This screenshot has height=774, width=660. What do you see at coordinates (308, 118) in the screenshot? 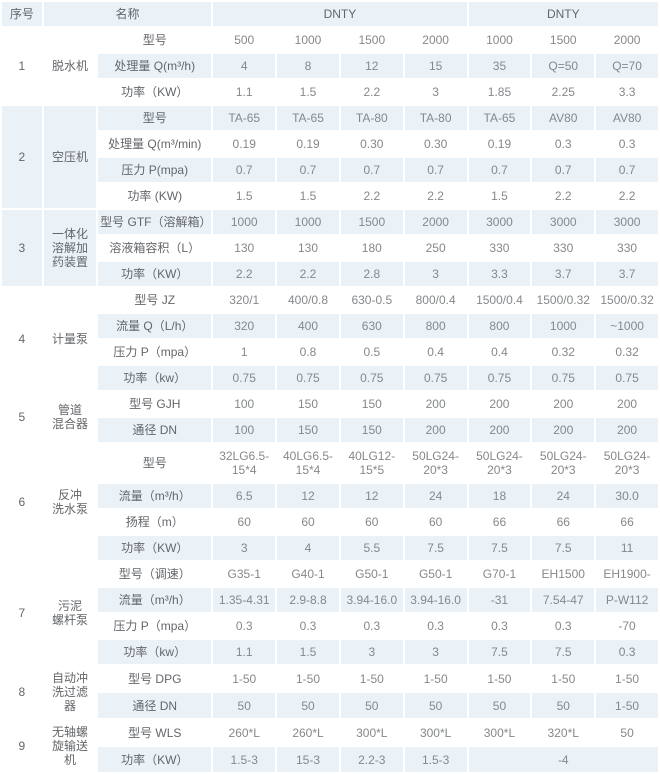
I see `value-cell: TA-65` at bounding box center [308, 118].